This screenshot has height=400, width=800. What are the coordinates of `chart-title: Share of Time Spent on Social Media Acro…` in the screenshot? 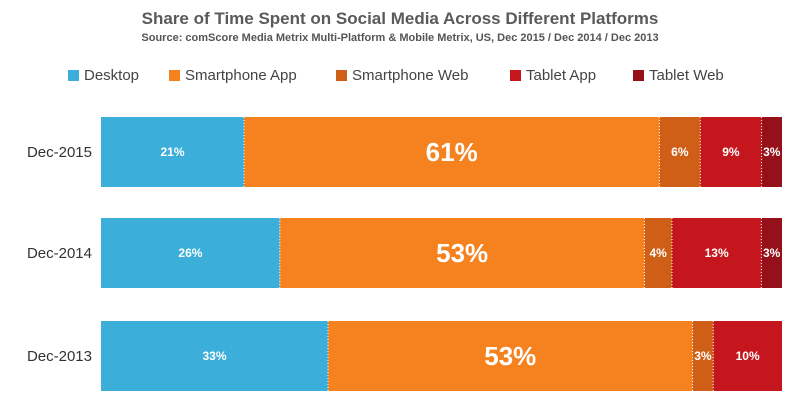 It's located at (400, 18).